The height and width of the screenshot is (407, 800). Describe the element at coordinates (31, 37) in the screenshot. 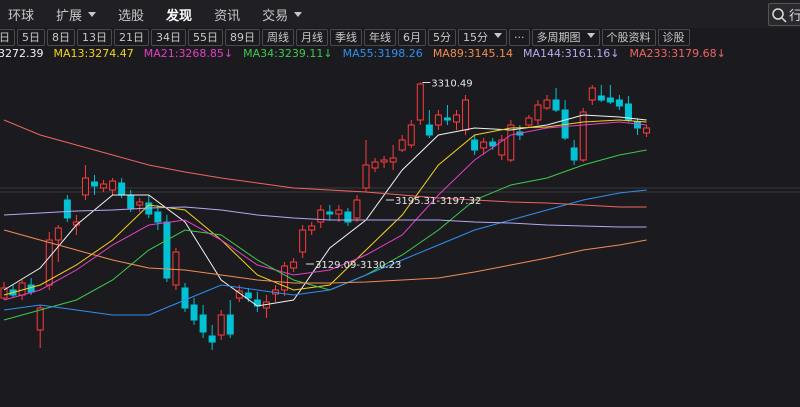

I see `period-button: 5日` at that location.